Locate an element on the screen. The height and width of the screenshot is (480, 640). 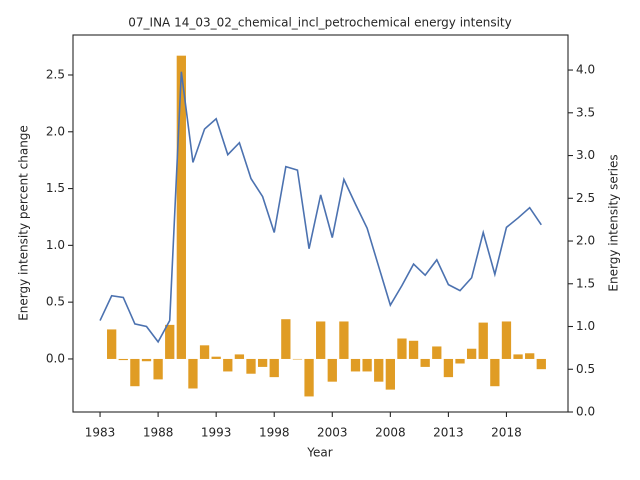
y-tick-label: 1.0 is located at coordinates (55, 245).